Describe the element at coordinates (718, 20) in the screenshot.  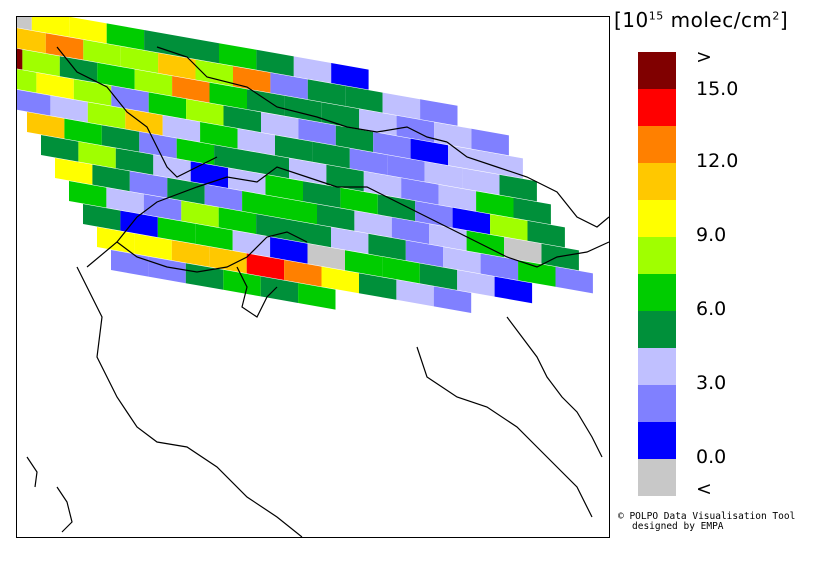
I see `unit-suffix: molec/cm` at that location.